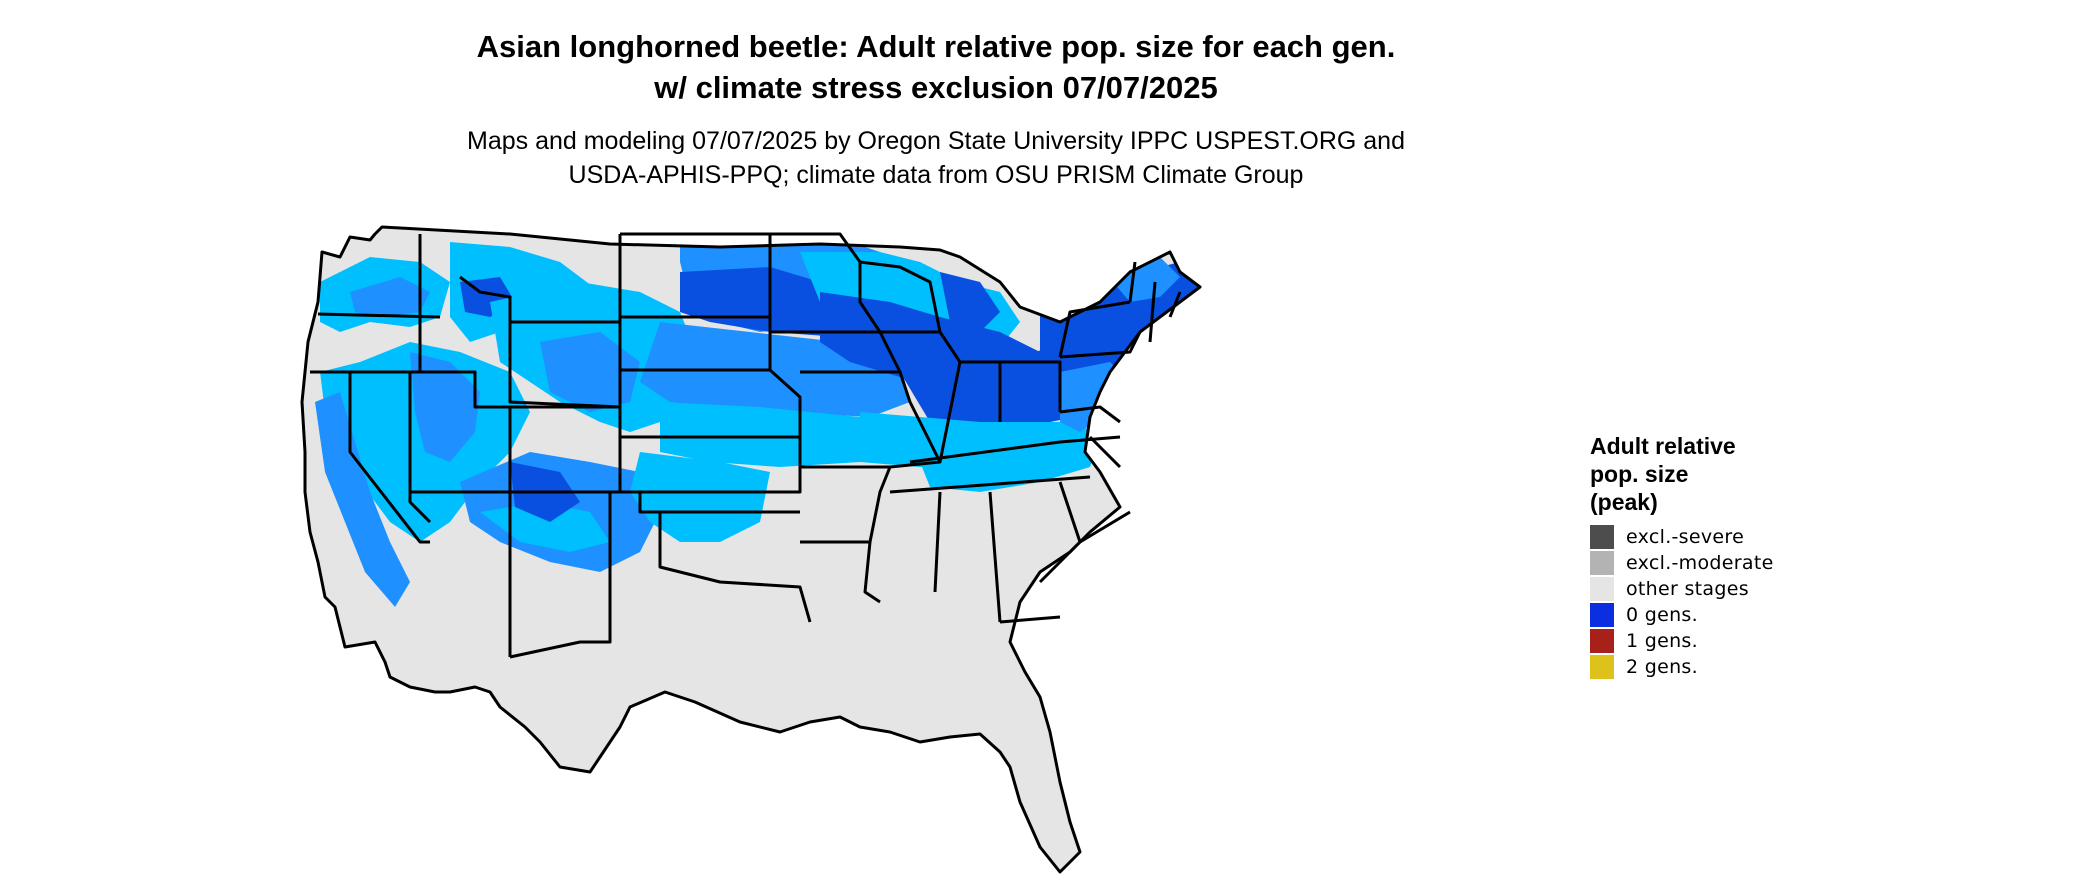  What do you see at coordinates (1662, 667) in the screenshot?
I see `legend-label: 2 gens.` at bounding box center [1662, 667].